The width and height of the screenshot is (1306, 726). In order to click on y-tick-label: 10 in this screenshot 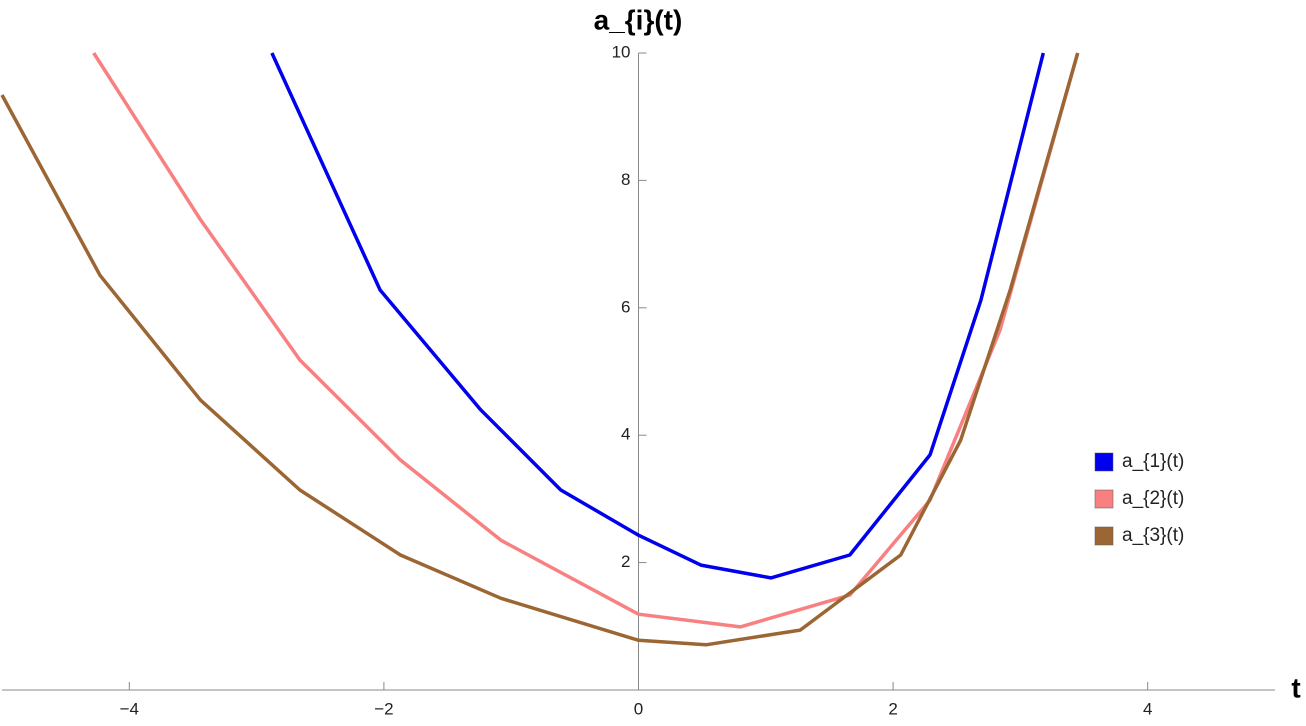, I will do `click(621, 51)`.